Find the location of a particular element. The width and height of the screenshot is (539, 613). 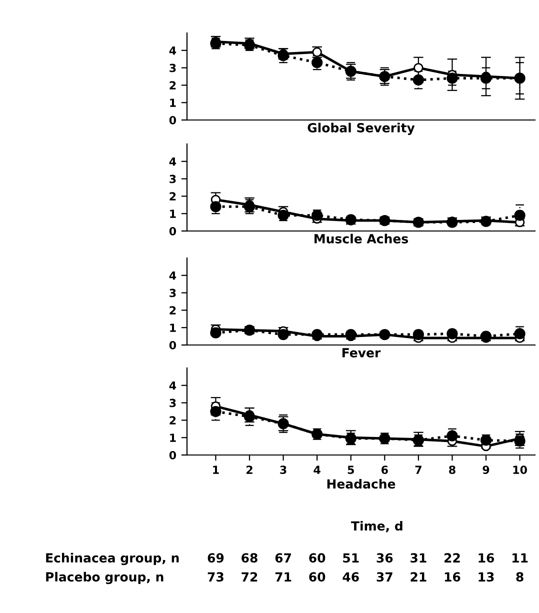

x-tick-label: 3 is located at coordinates (283, 470).